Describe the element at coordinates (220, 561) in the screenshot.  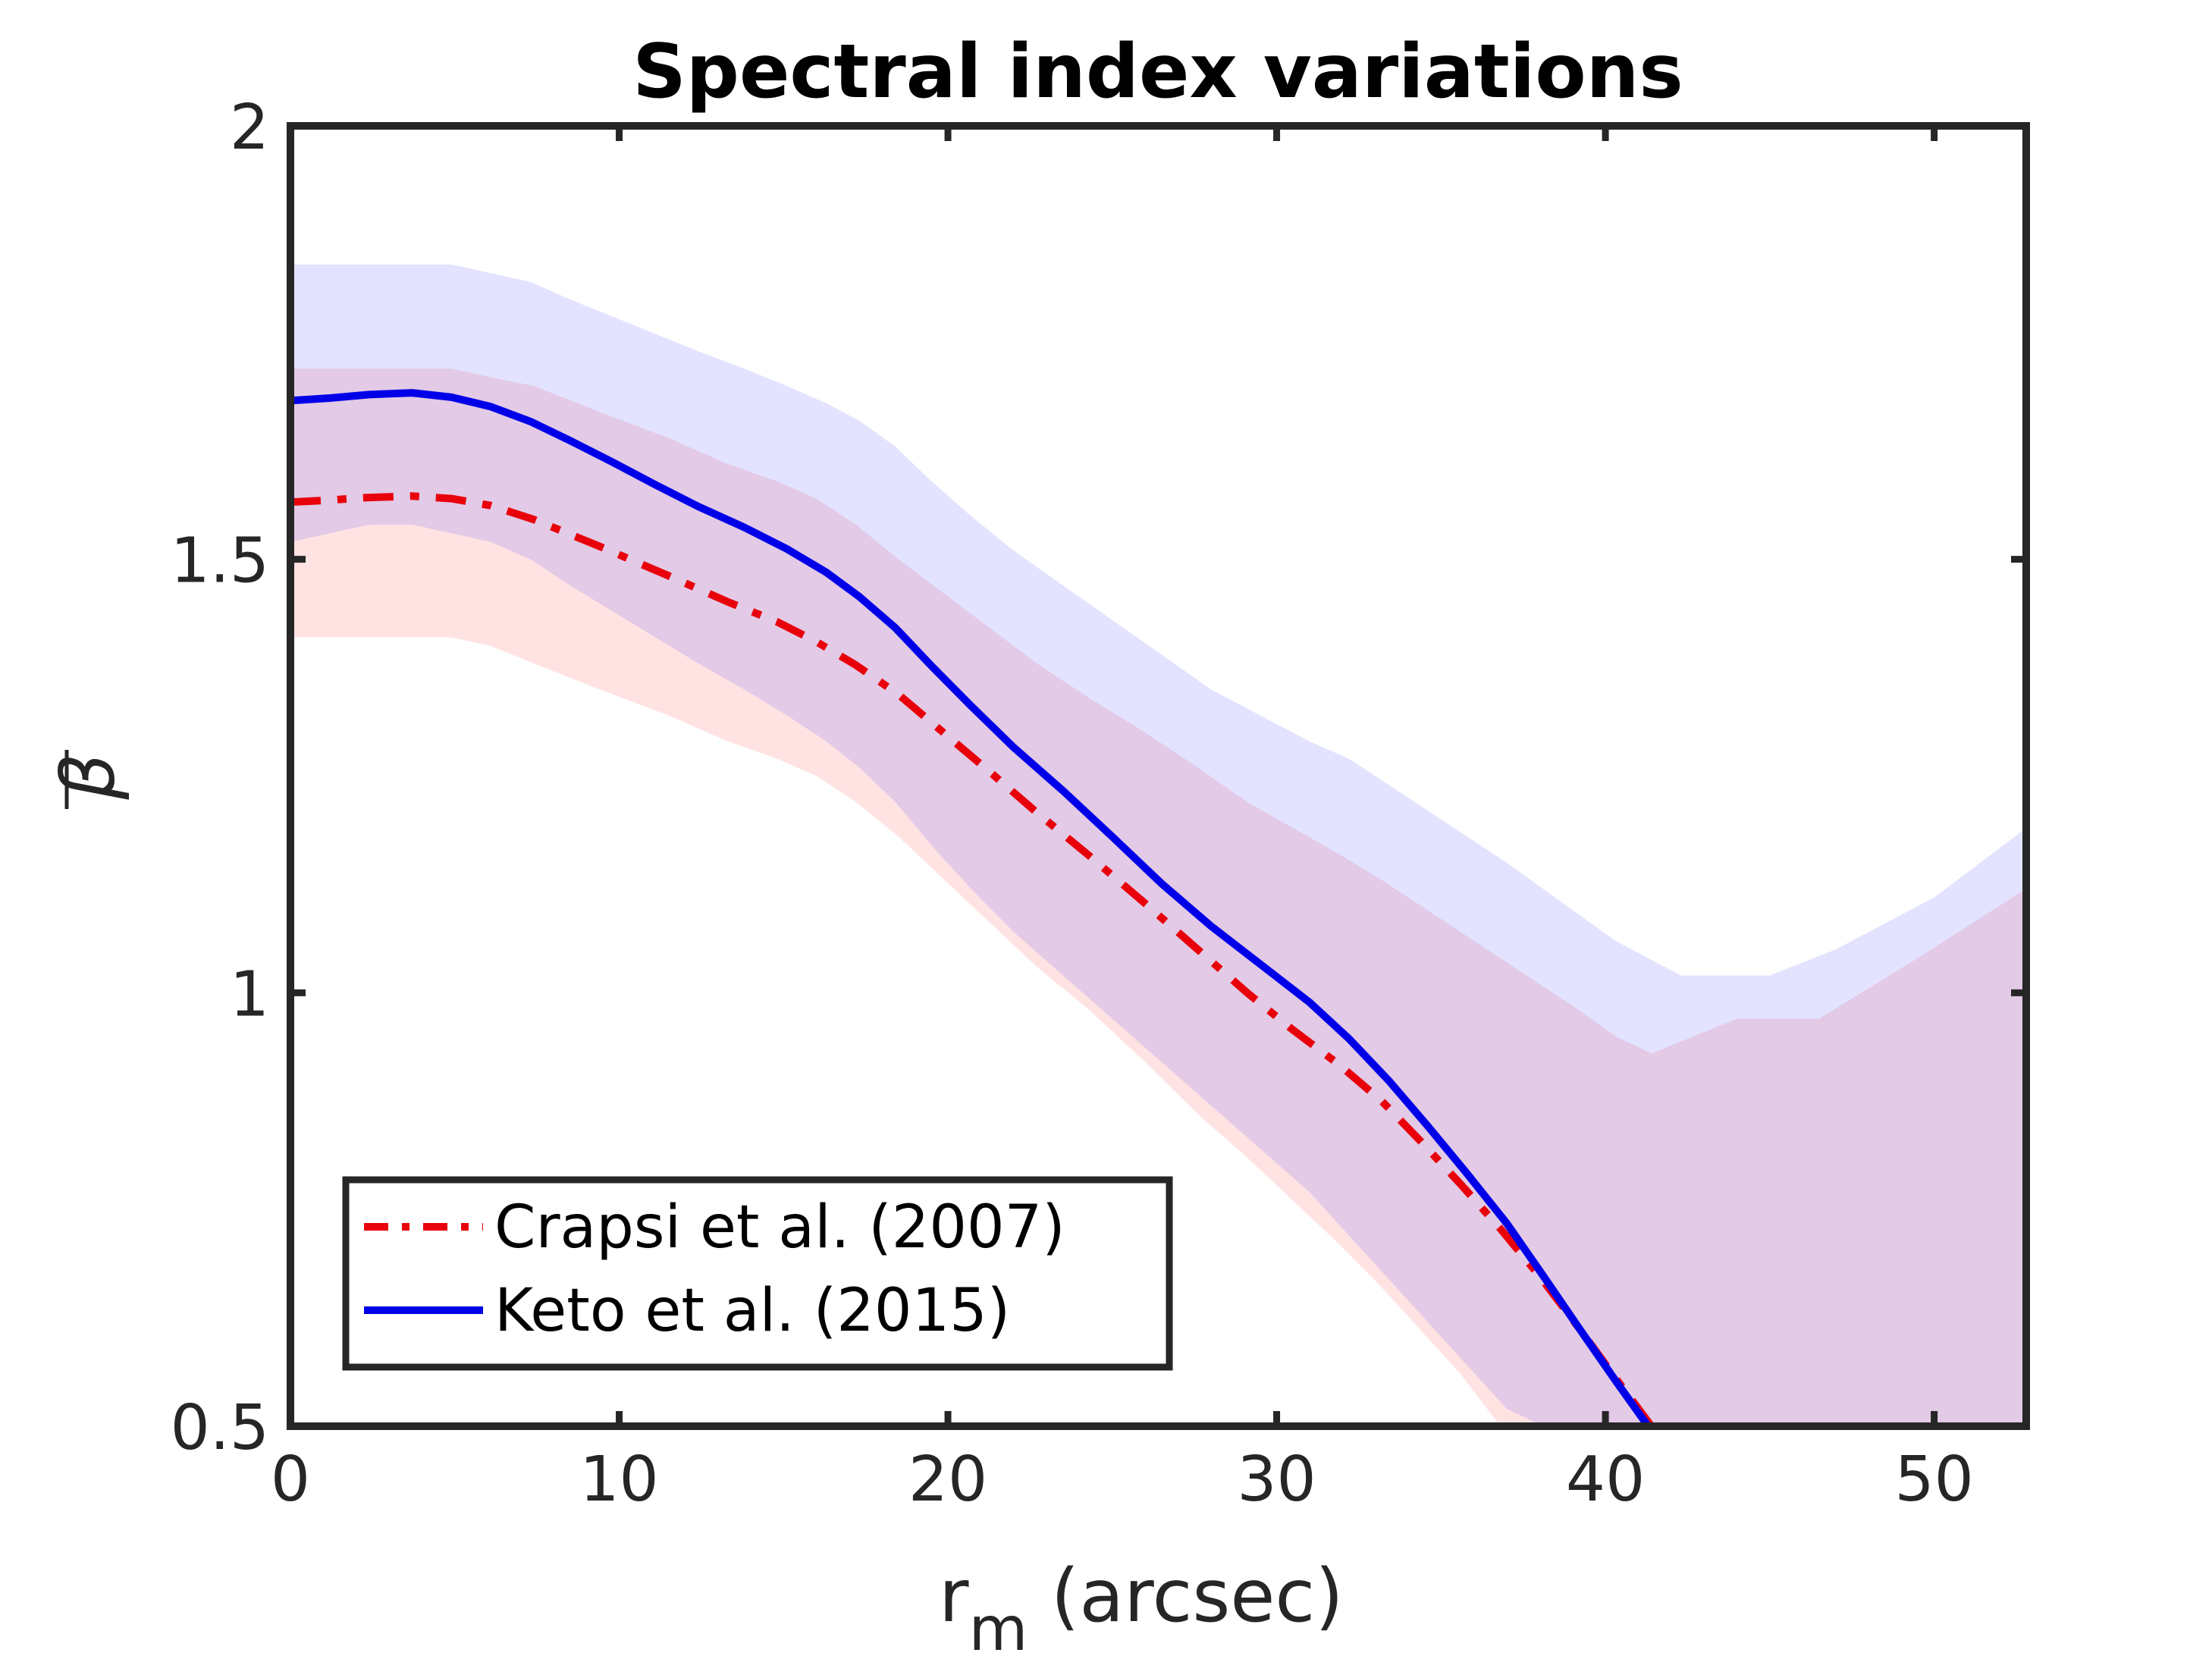
I see `y-tick-label: 1.5` at that location.